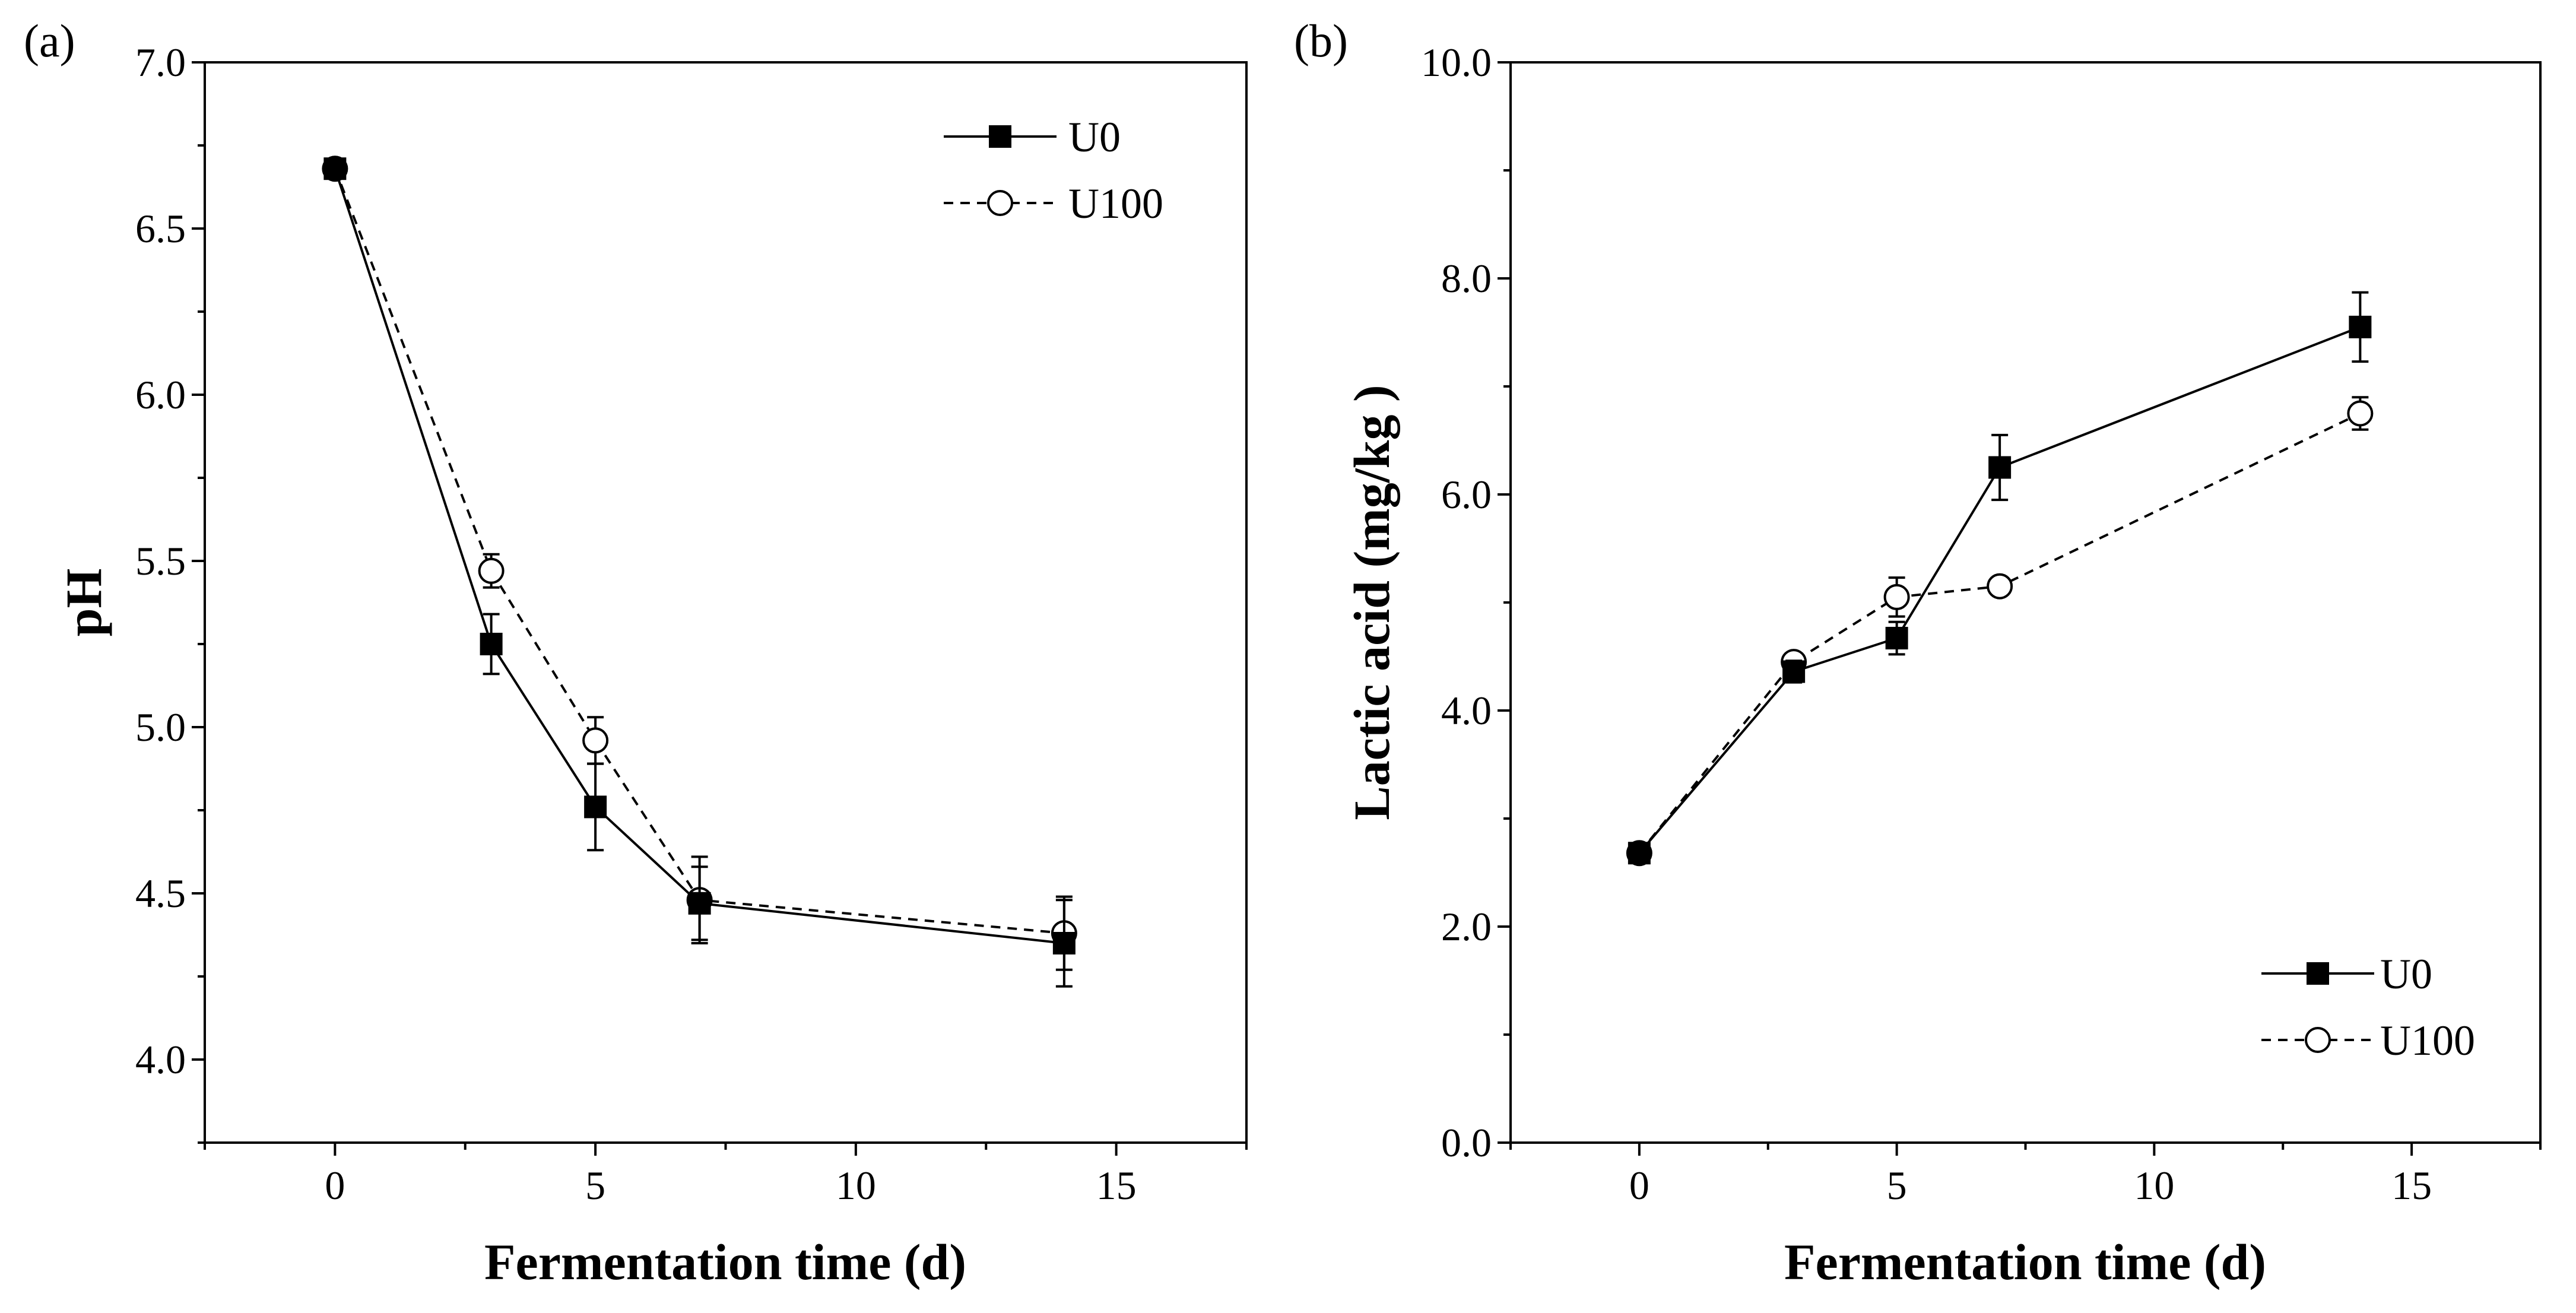  What do you see at coordinates (1466, 602) in the screenshot?
I see `panel-b-y-axis: 0.0 2.0 4.0 6.0 8.0 10.0` at bounding box center [1466, 602].